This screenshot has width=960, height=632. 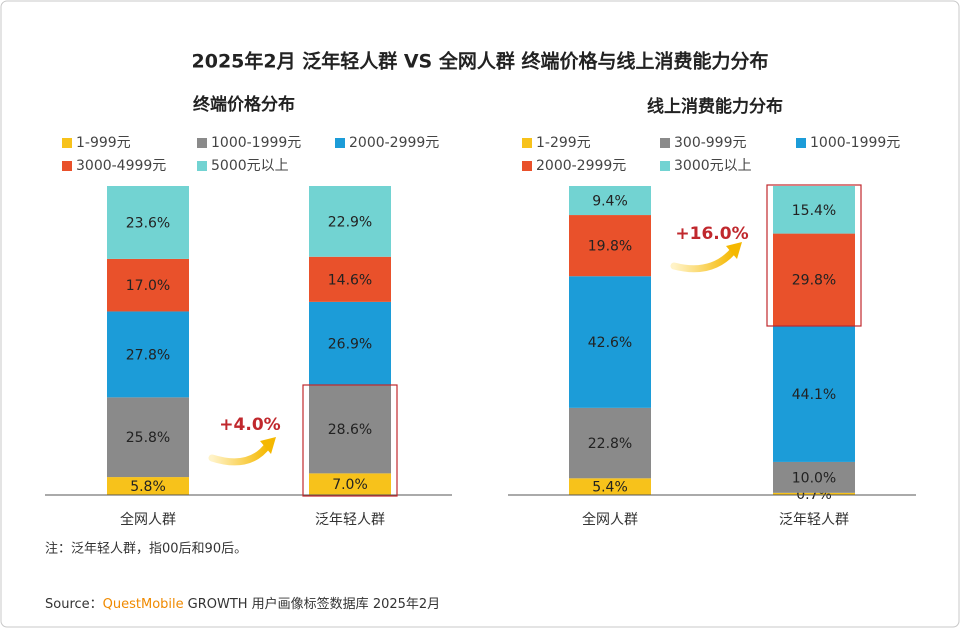 I want to click on value-label: 27.8%, so click(x=148, y=355).